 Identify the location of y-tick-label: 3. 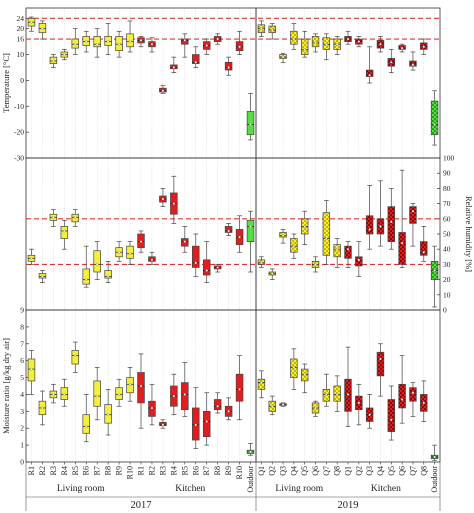
(22, 411).